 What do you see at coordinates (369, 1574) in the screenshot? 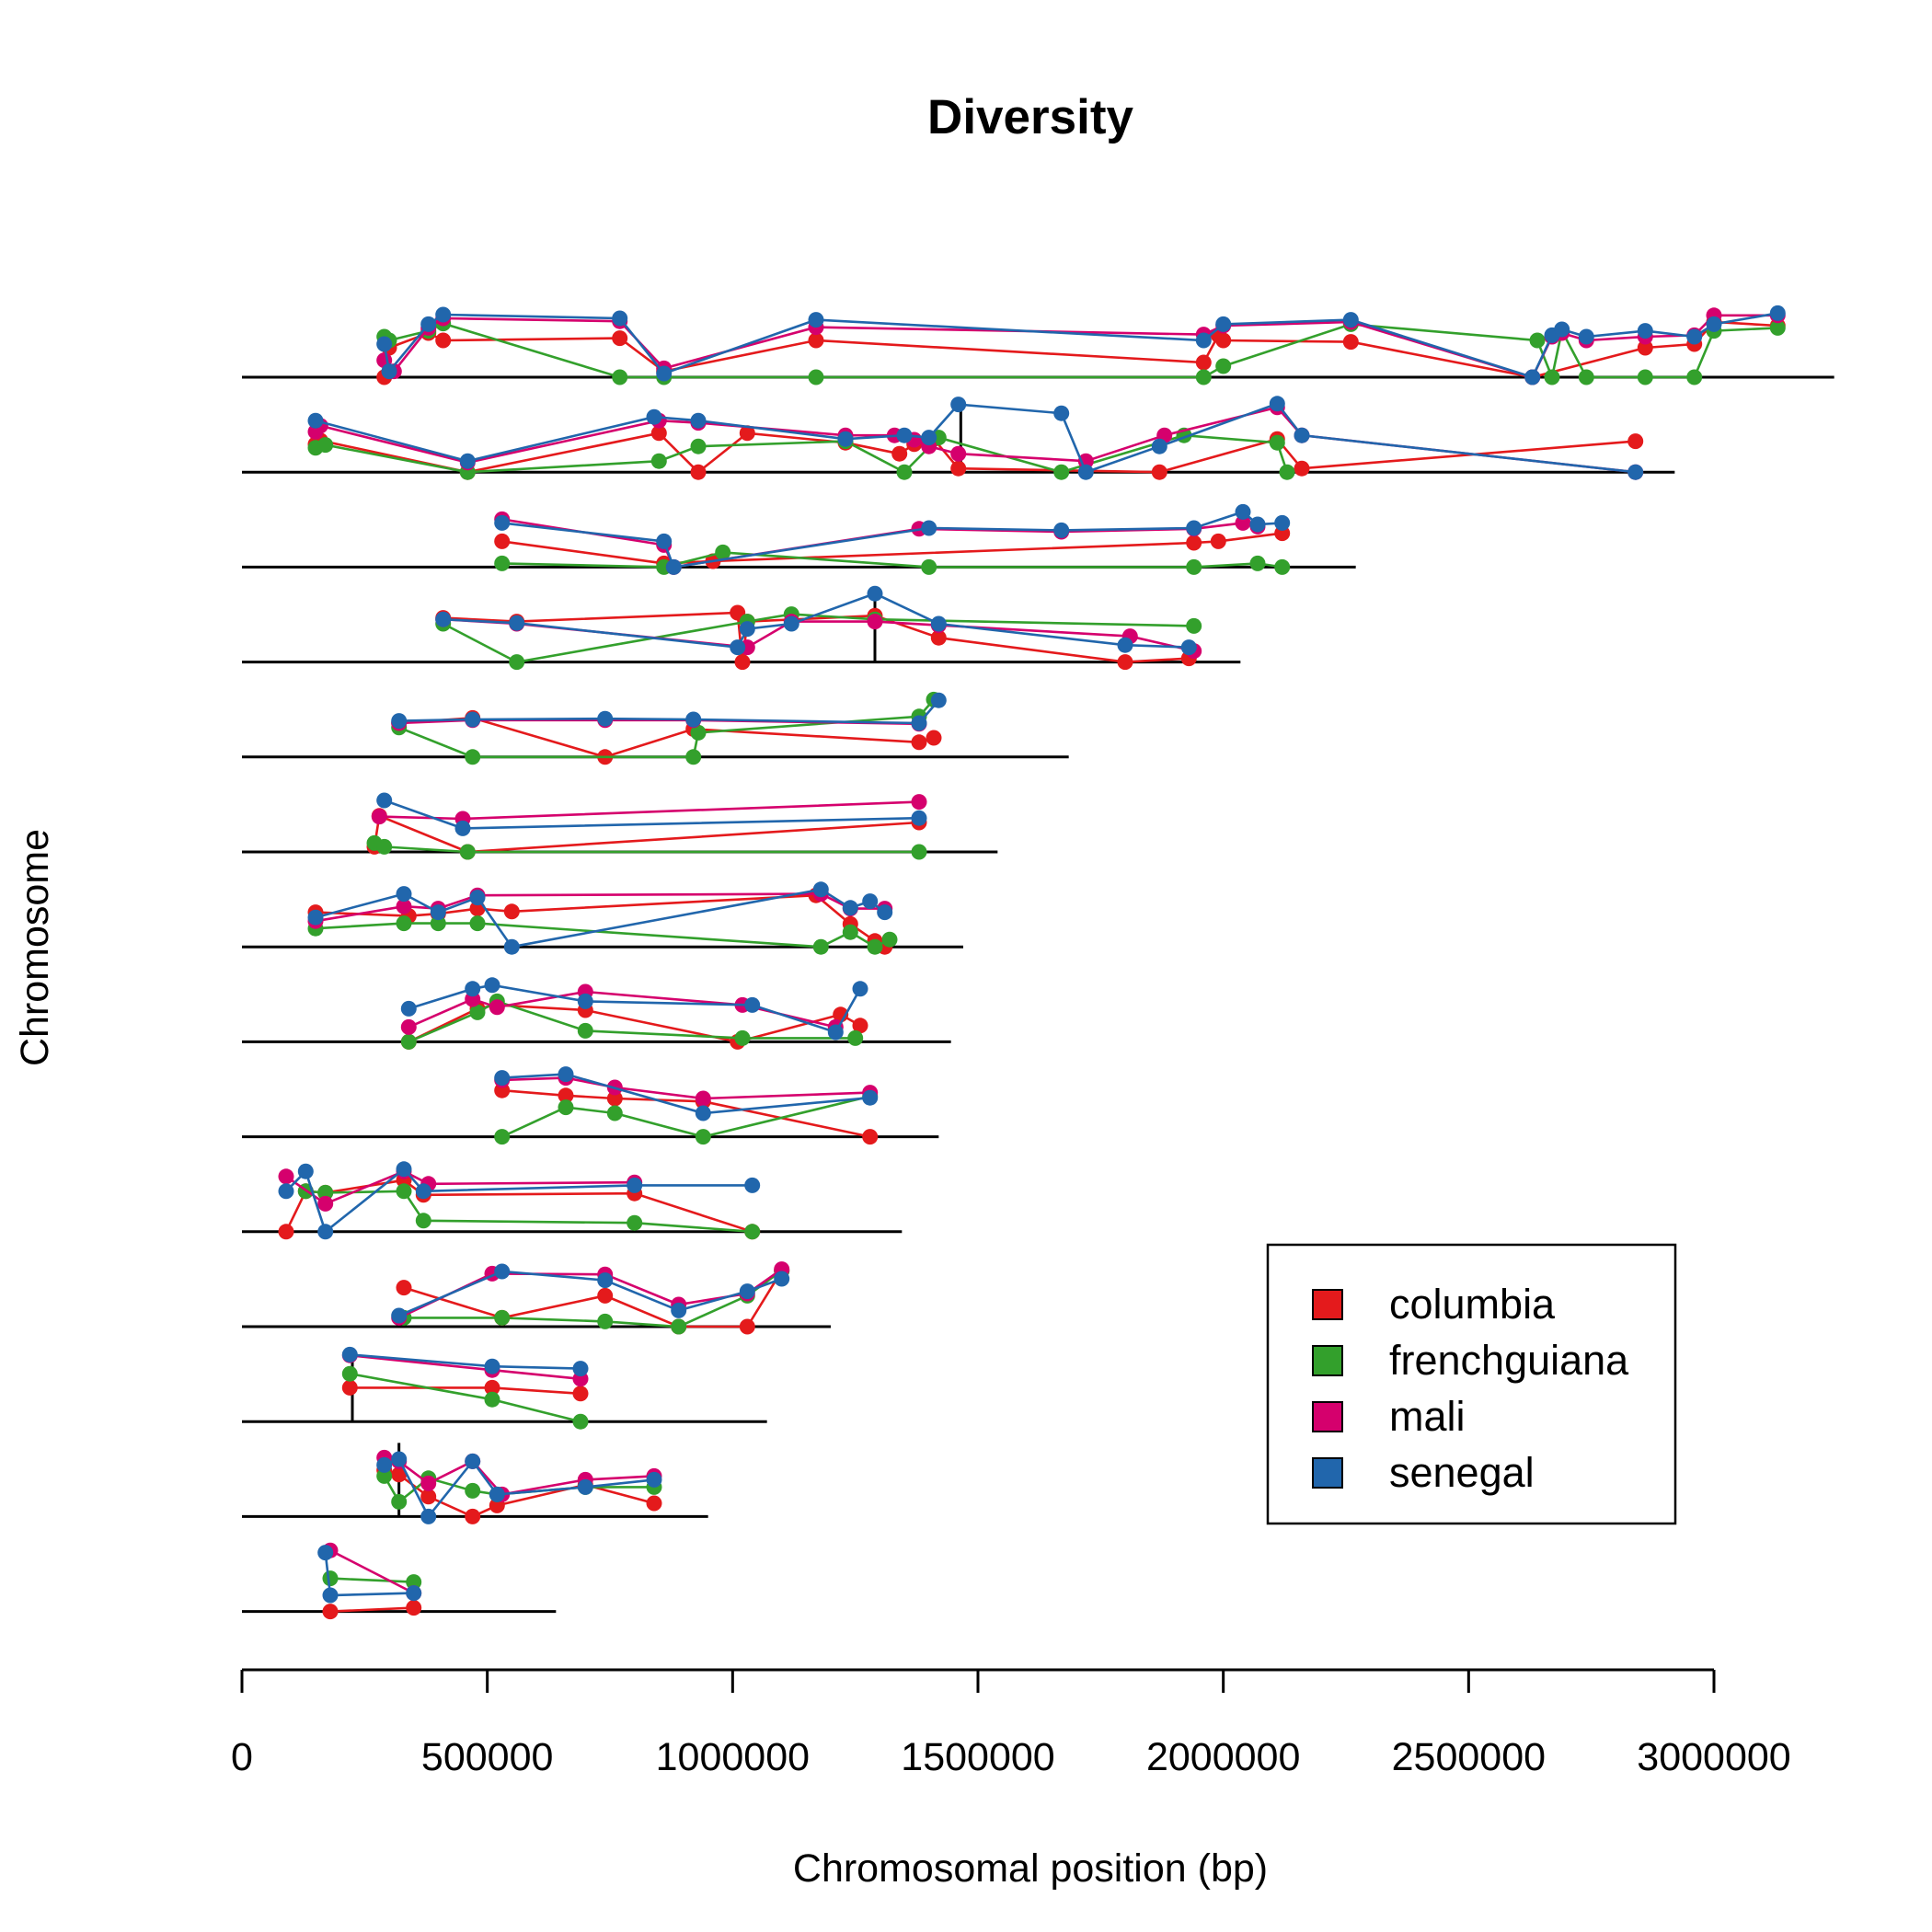
I see `series-line-senegal-chr14` at bounding box center [369, 1574].